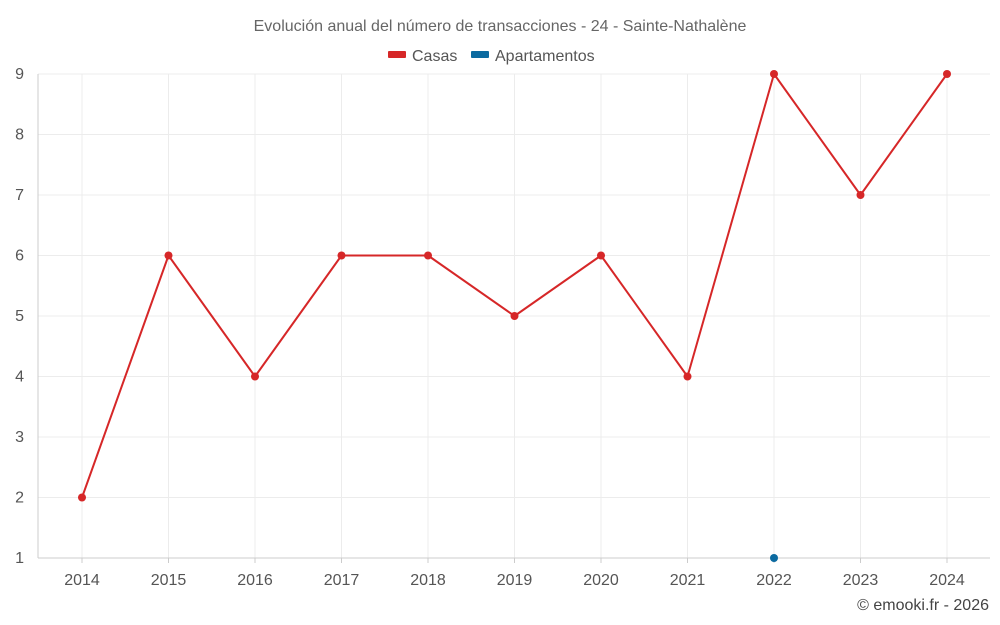 This screenshot has width=1000, height=625. What do you see at coordinates (923, 605) in the screenshot?
I see `credit-text: © emooki.fr - 2026` at bounding box center [923, 605].